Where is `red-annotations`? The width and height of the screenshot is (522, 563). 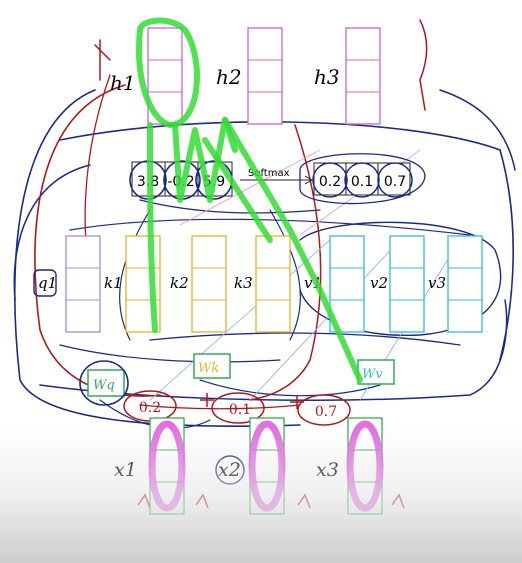
red-annotations is located at coordinates (237, 408).